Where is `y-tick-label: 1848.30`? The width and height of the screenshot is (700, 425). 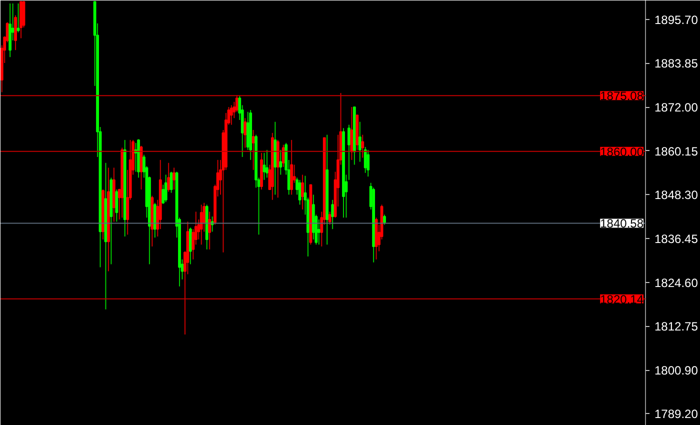
y-tick-label: 1848.30 is located at coordinates (676, 195).